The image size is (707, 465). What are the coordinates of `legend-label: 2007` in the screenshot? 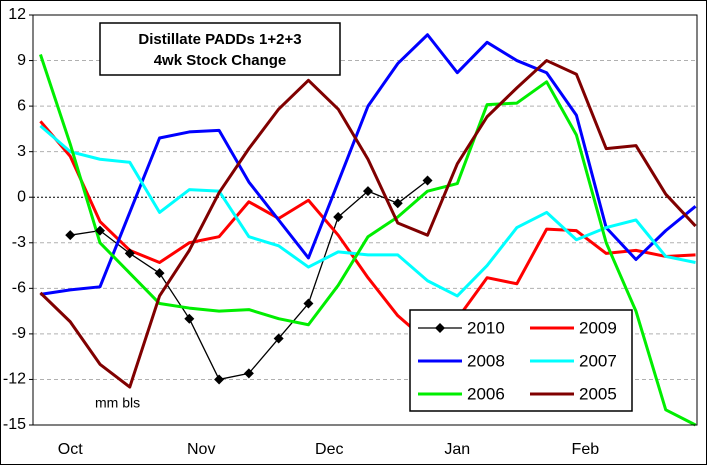 It's located at (598, 360).